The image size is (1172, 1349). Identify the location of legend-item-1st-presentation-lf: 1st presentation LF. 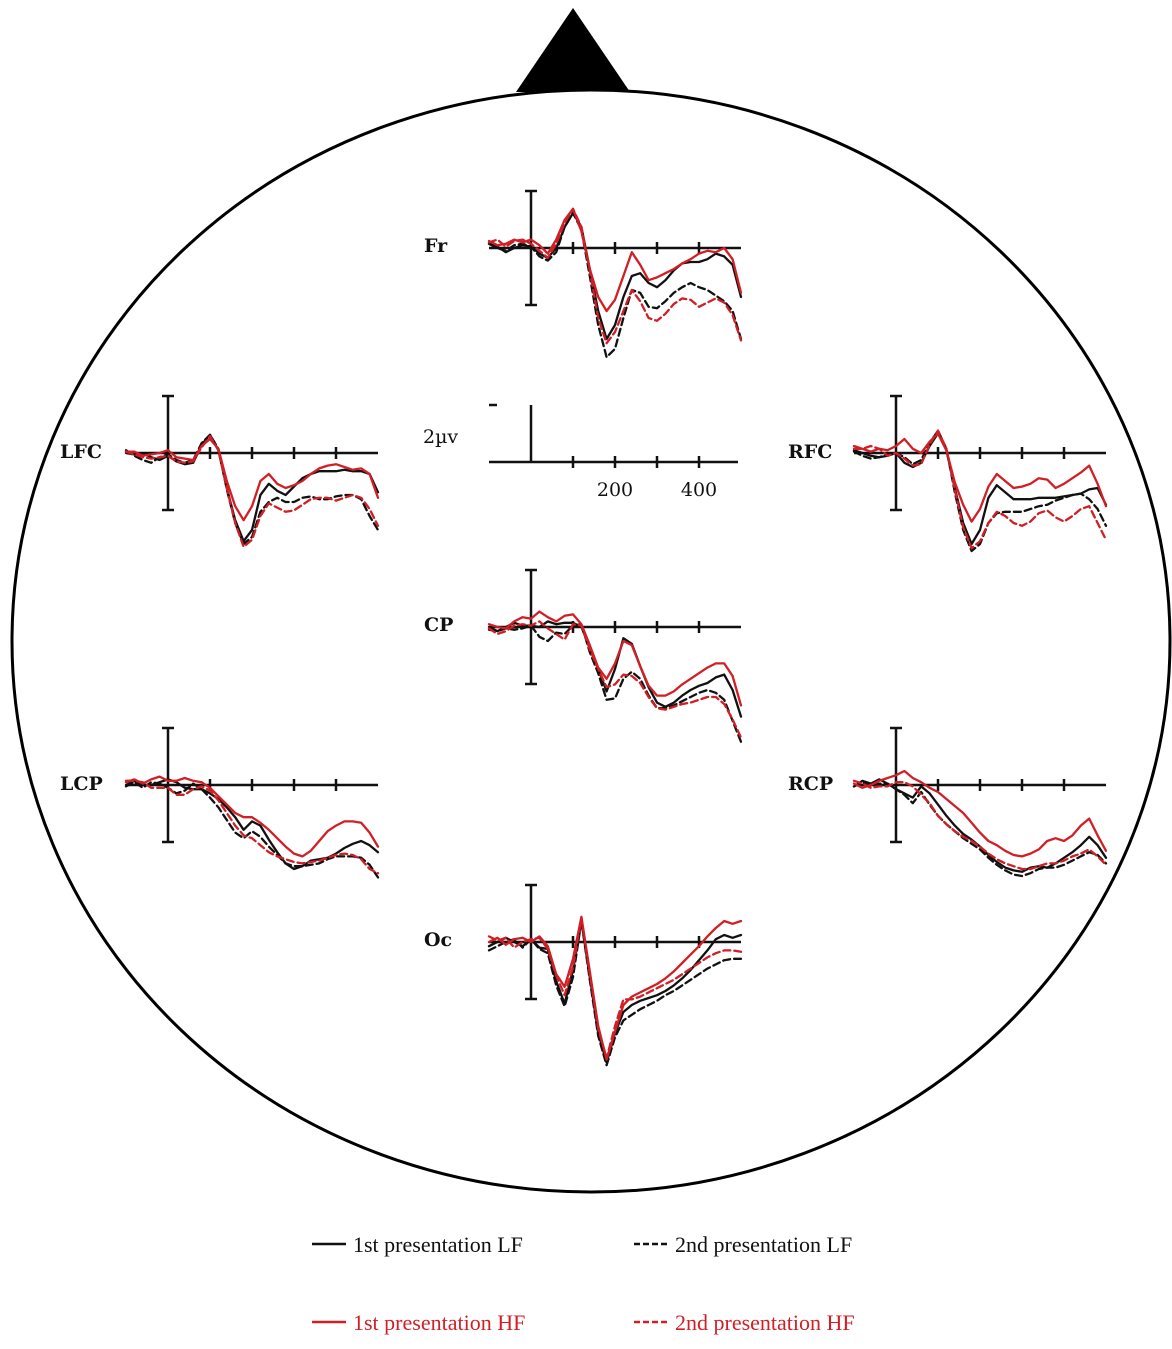
(417, 1244).